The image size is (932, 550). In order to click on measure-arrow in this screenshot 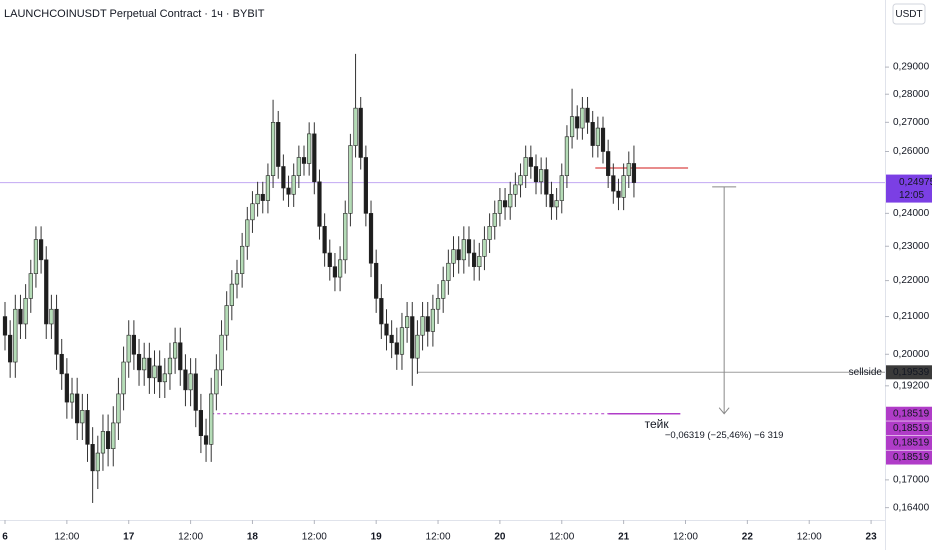, I will do `click(724, 411)`.